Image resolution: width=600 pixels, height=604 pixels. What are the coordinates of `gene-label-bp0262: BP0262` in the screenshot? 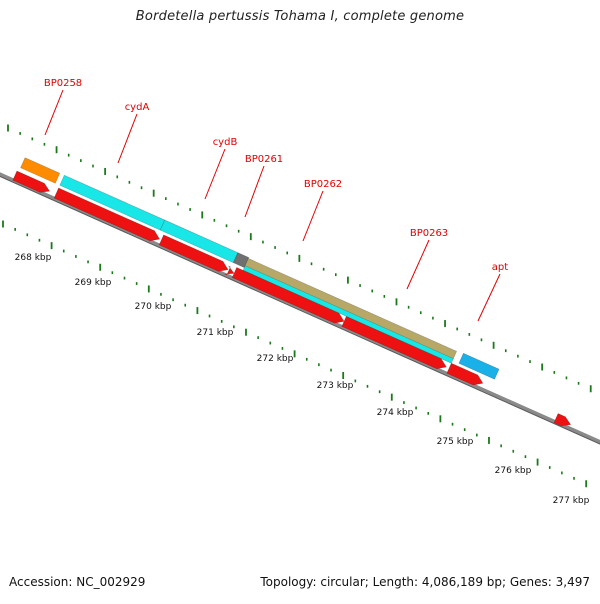 It's located at (323, 184).